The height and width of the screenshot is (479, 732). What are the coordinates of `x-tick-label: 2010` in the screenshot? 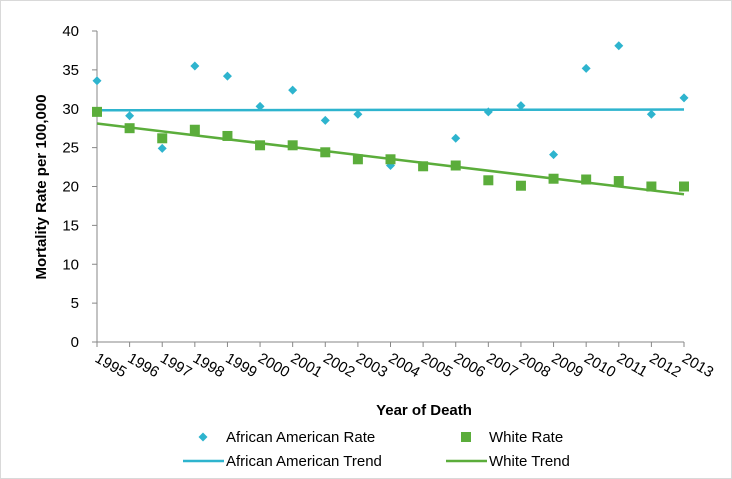 It's located at (599, 365).